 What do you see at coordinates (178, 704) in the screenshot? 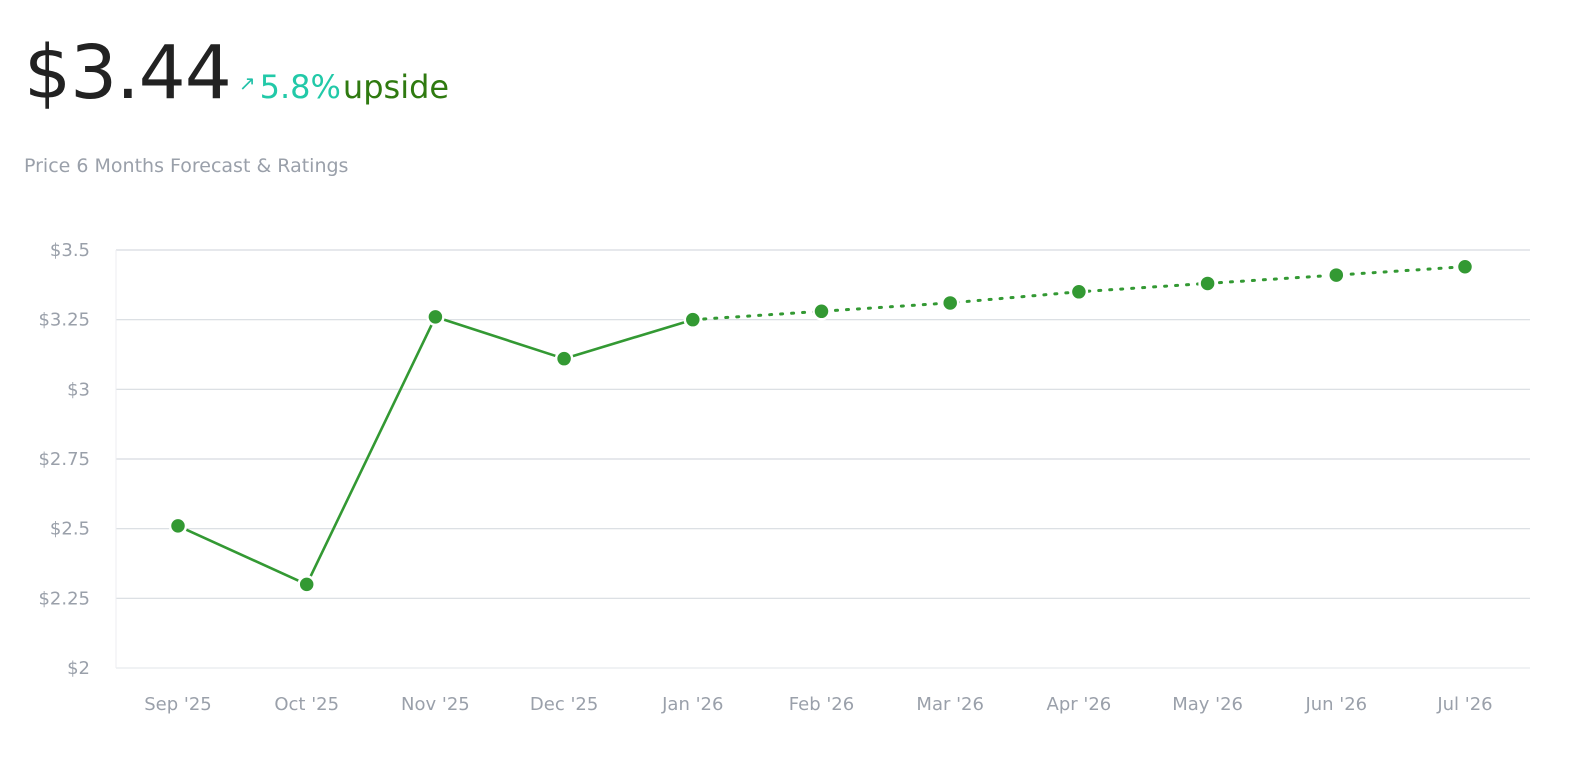
I see `x-tick-label: Sep '25` at bounding box center [178, 704].